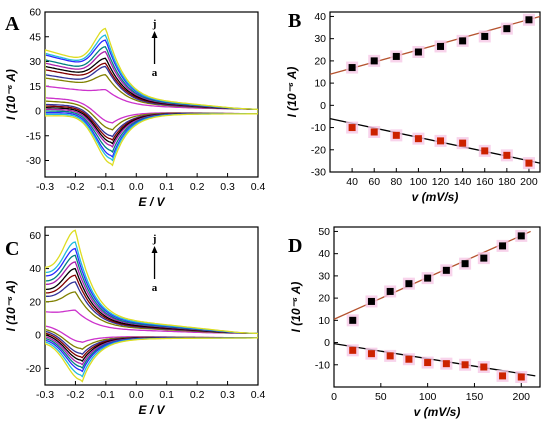 Image resolution: width=550 pixels, height=423 pixels. I want to click on cv-curve-f, so click(151, 99).